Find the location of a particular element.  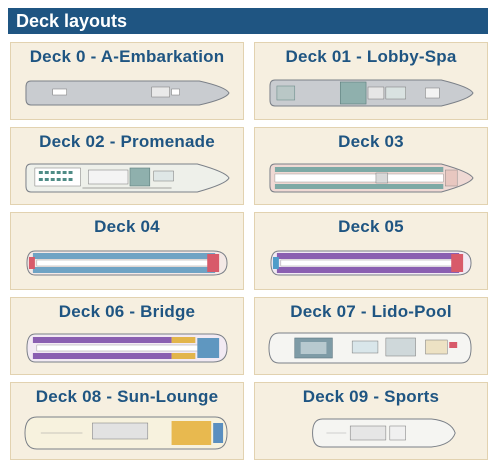

deck-card-01: Deck 01 - Lobby-Spa is located at coordinates (371, 81).